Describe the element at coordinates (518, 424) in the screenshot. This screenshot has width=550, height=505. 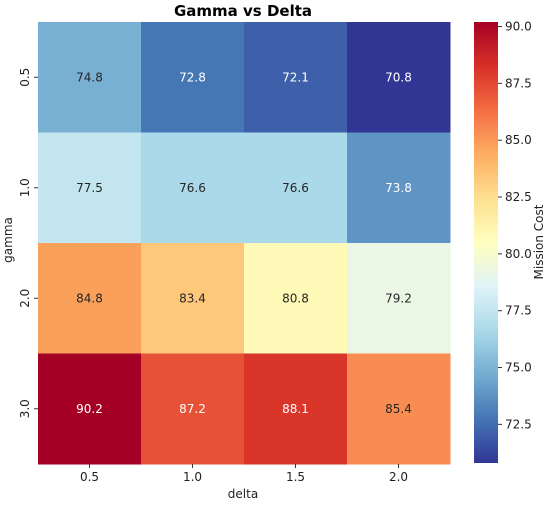
I see `colorbar-tick-label: 72.5` at that location.